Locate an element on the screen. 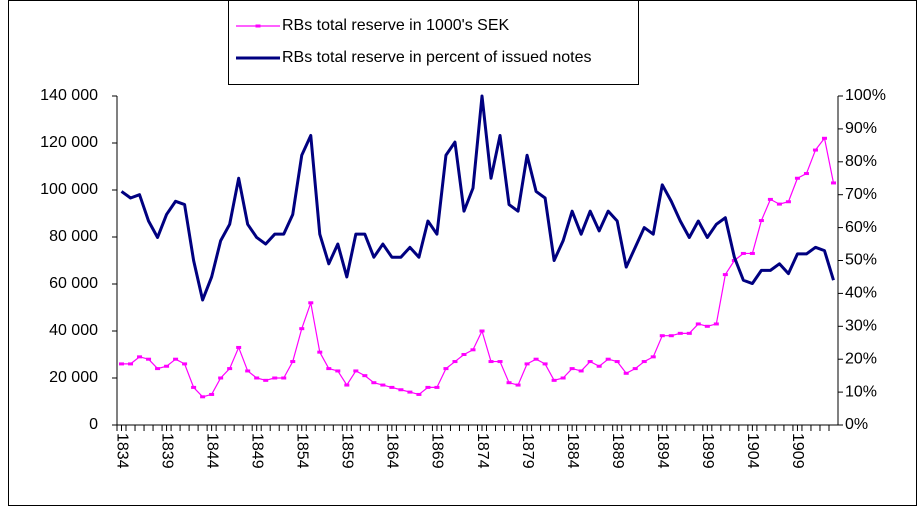  y-tick-label: 0 is located at coordinates (93, 424).